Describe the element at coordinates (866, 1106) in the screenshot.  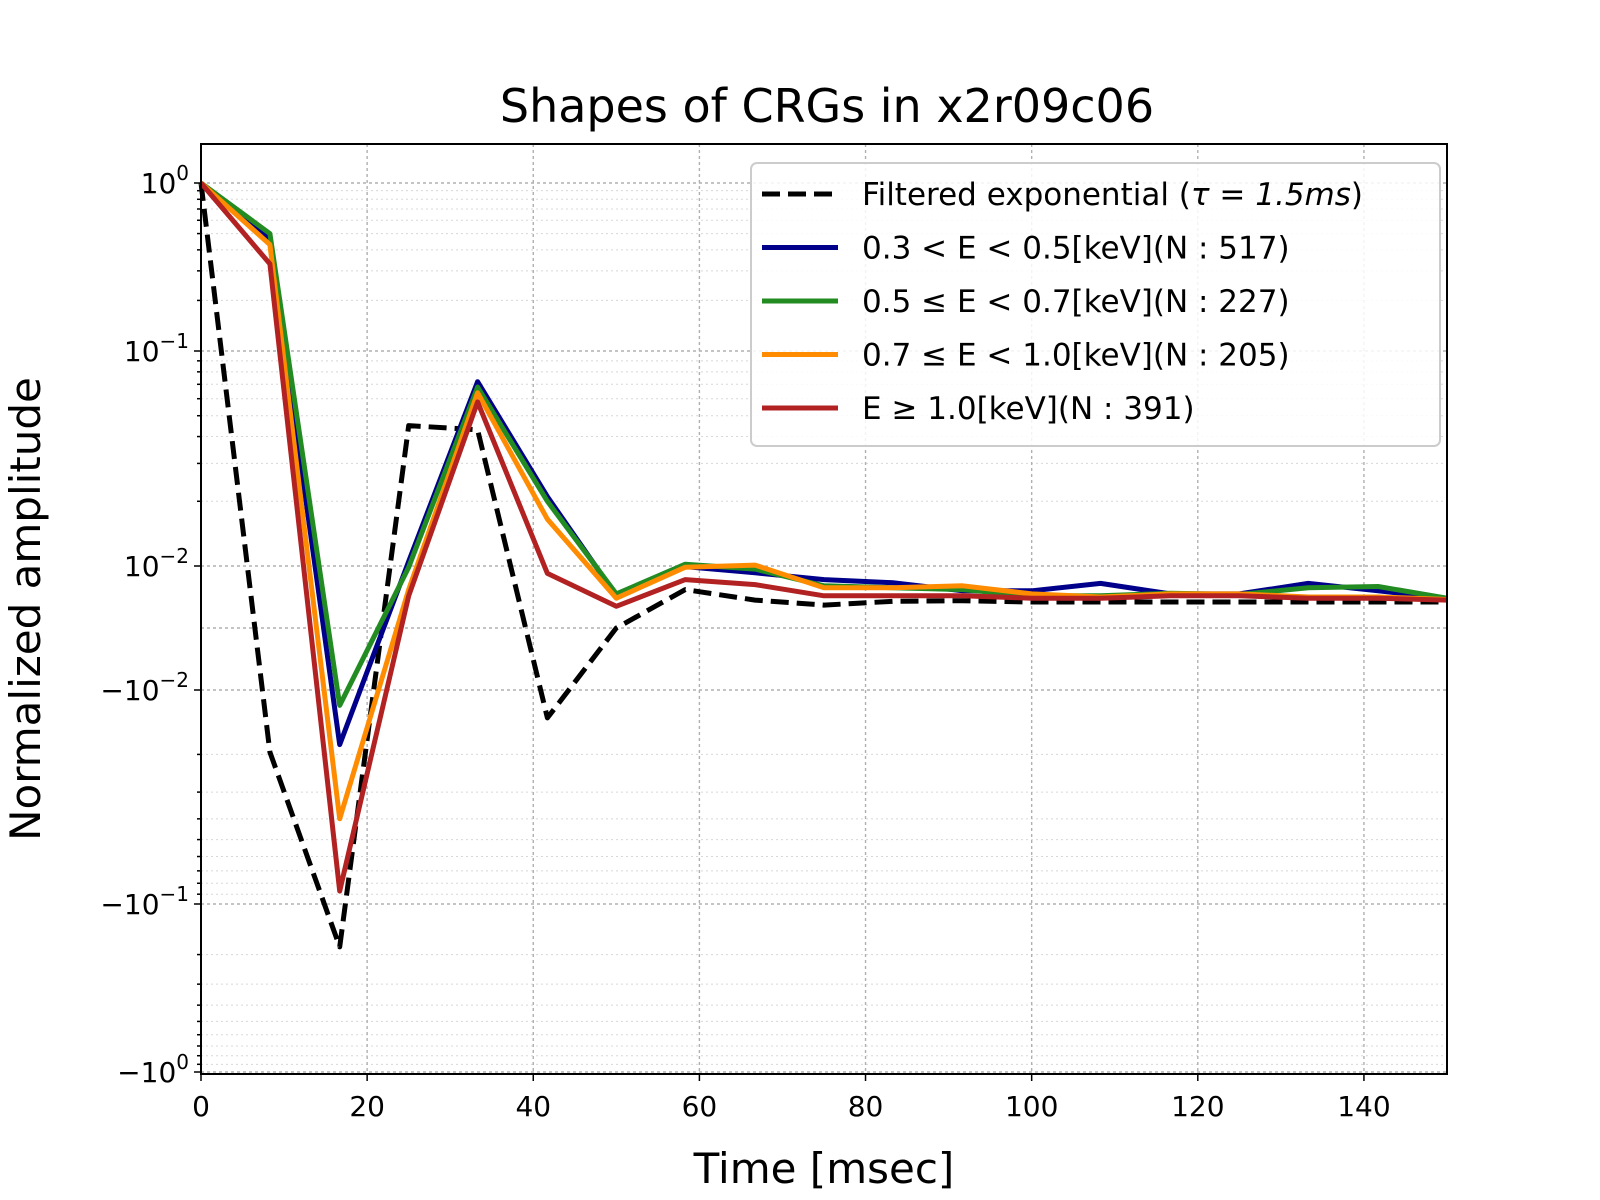
I see `x-tick-label: 80` at that location.